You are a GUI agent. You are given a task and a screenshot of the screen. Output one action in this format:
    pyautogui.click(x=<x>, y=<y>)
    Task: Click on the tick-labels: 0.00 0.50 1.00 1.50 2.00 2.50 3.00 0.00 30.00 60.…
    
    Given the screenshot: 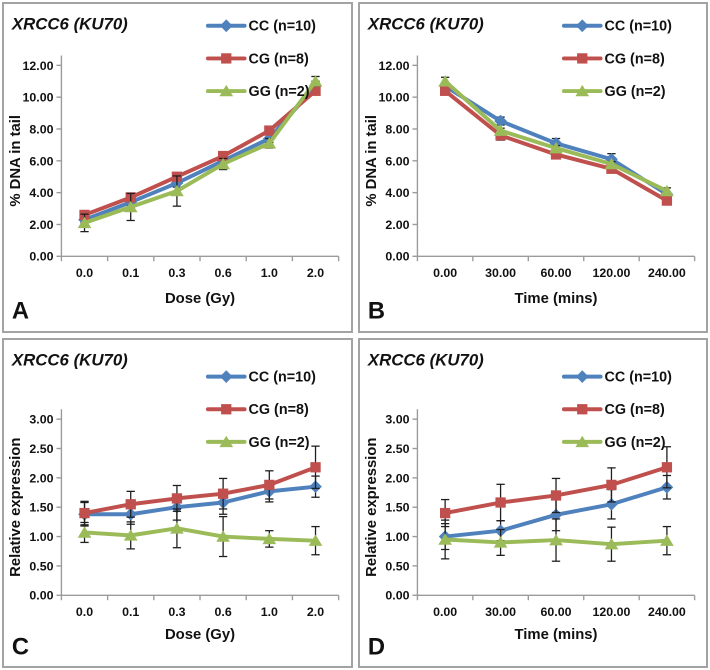 What is the action you would take?
    pyautogui.click(x=535, y=515)
    